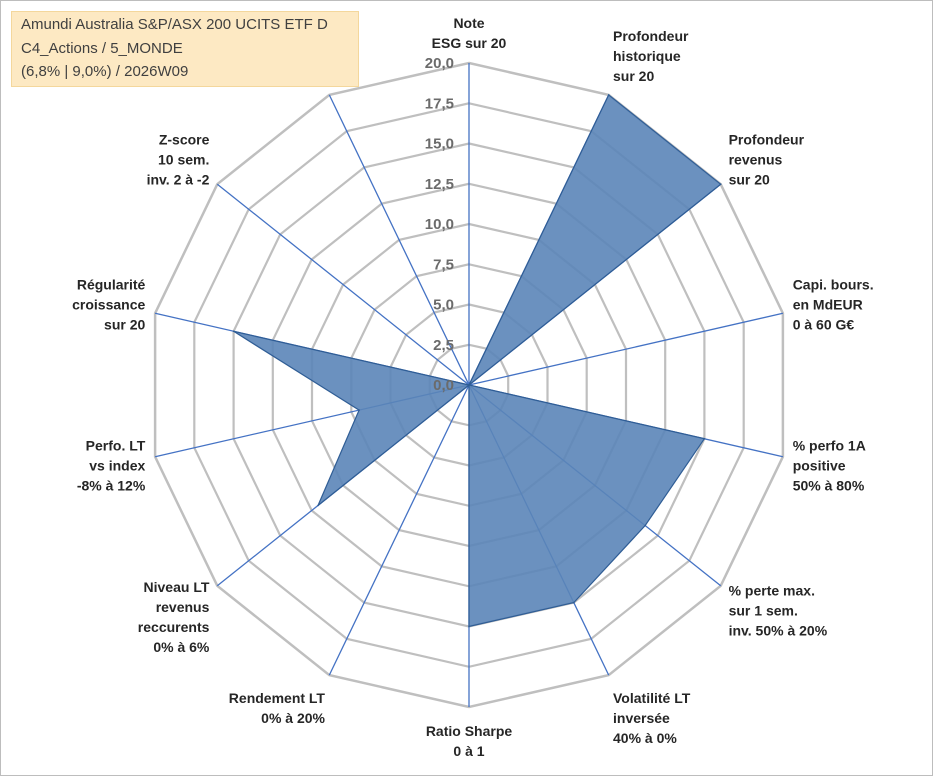 This screenshot has height=777, width=933. I want to click on axis-label-line: 0% à 6%, so click(181, 647).